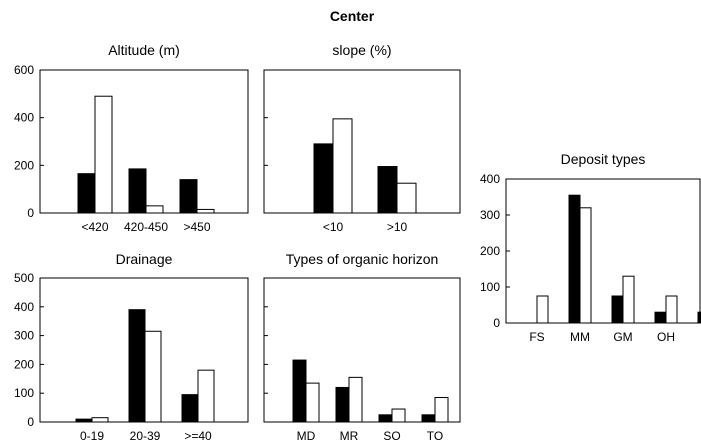 The image size is (701, 448). Describe the element at coordinates (361, 50) in the screenshot. I see `panel-title: slope (%)` at that location.